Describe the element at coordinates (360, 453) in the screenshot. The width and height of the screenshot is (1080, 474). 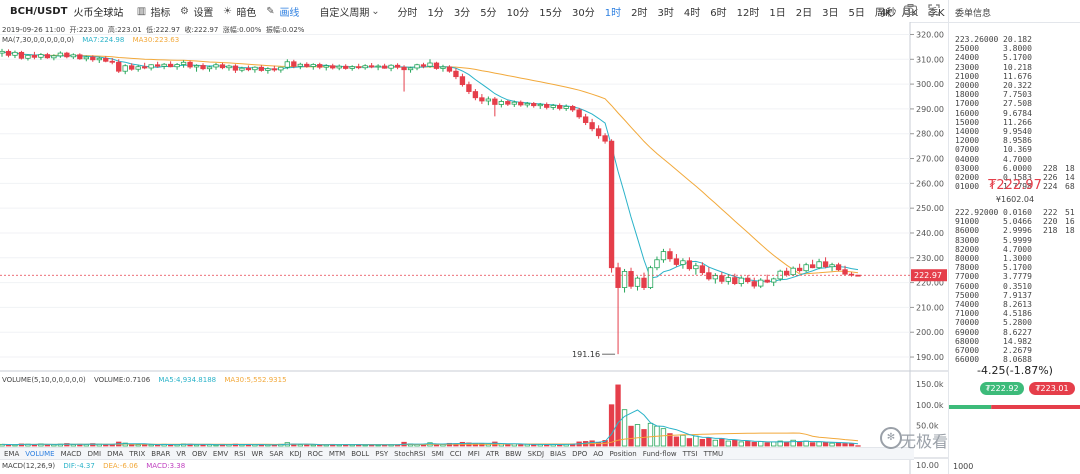
I see `indicator-tab-16: BOLL` at that location.